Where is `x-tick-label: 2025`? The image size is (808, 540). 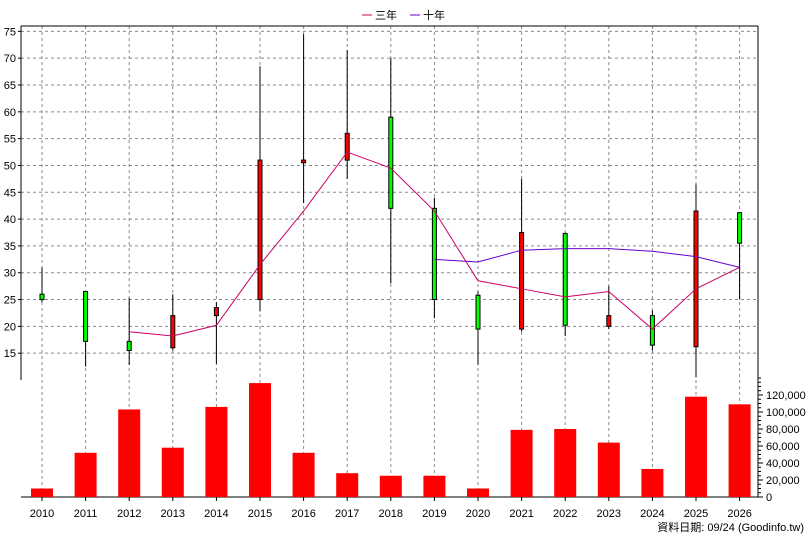
x-tick-label: 2025 is located at coordinates (696, 514).